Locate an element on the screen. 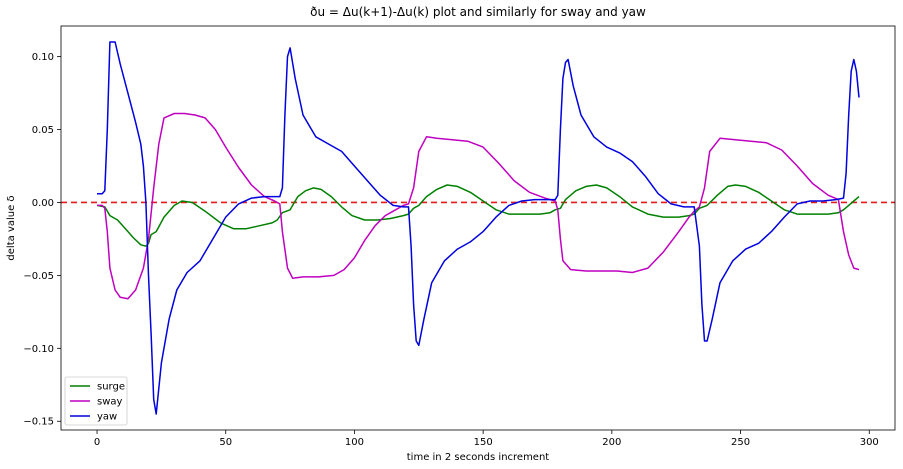 The width and height of the screenshot is (903, 469). x-tick-label: 100 is located at coordinates (354, 442).